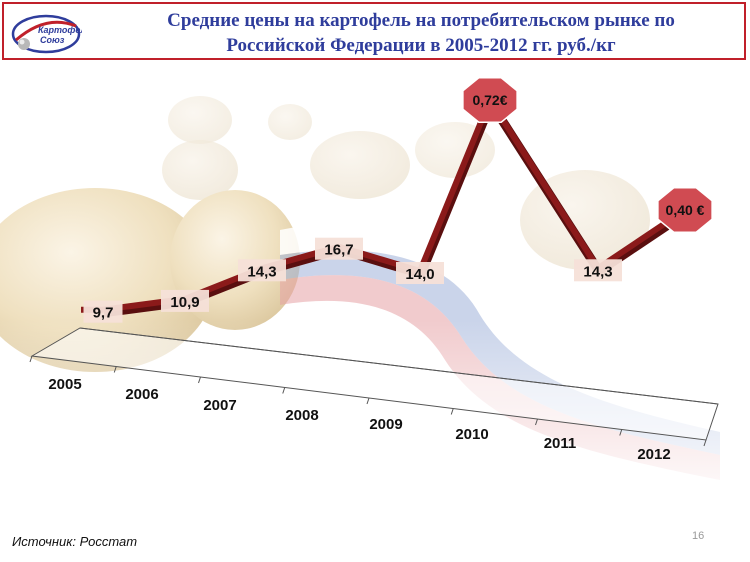 This screenshot has height=562, width=750. I want to click on x-tick-label-2006: 2006, so click(141, 394).